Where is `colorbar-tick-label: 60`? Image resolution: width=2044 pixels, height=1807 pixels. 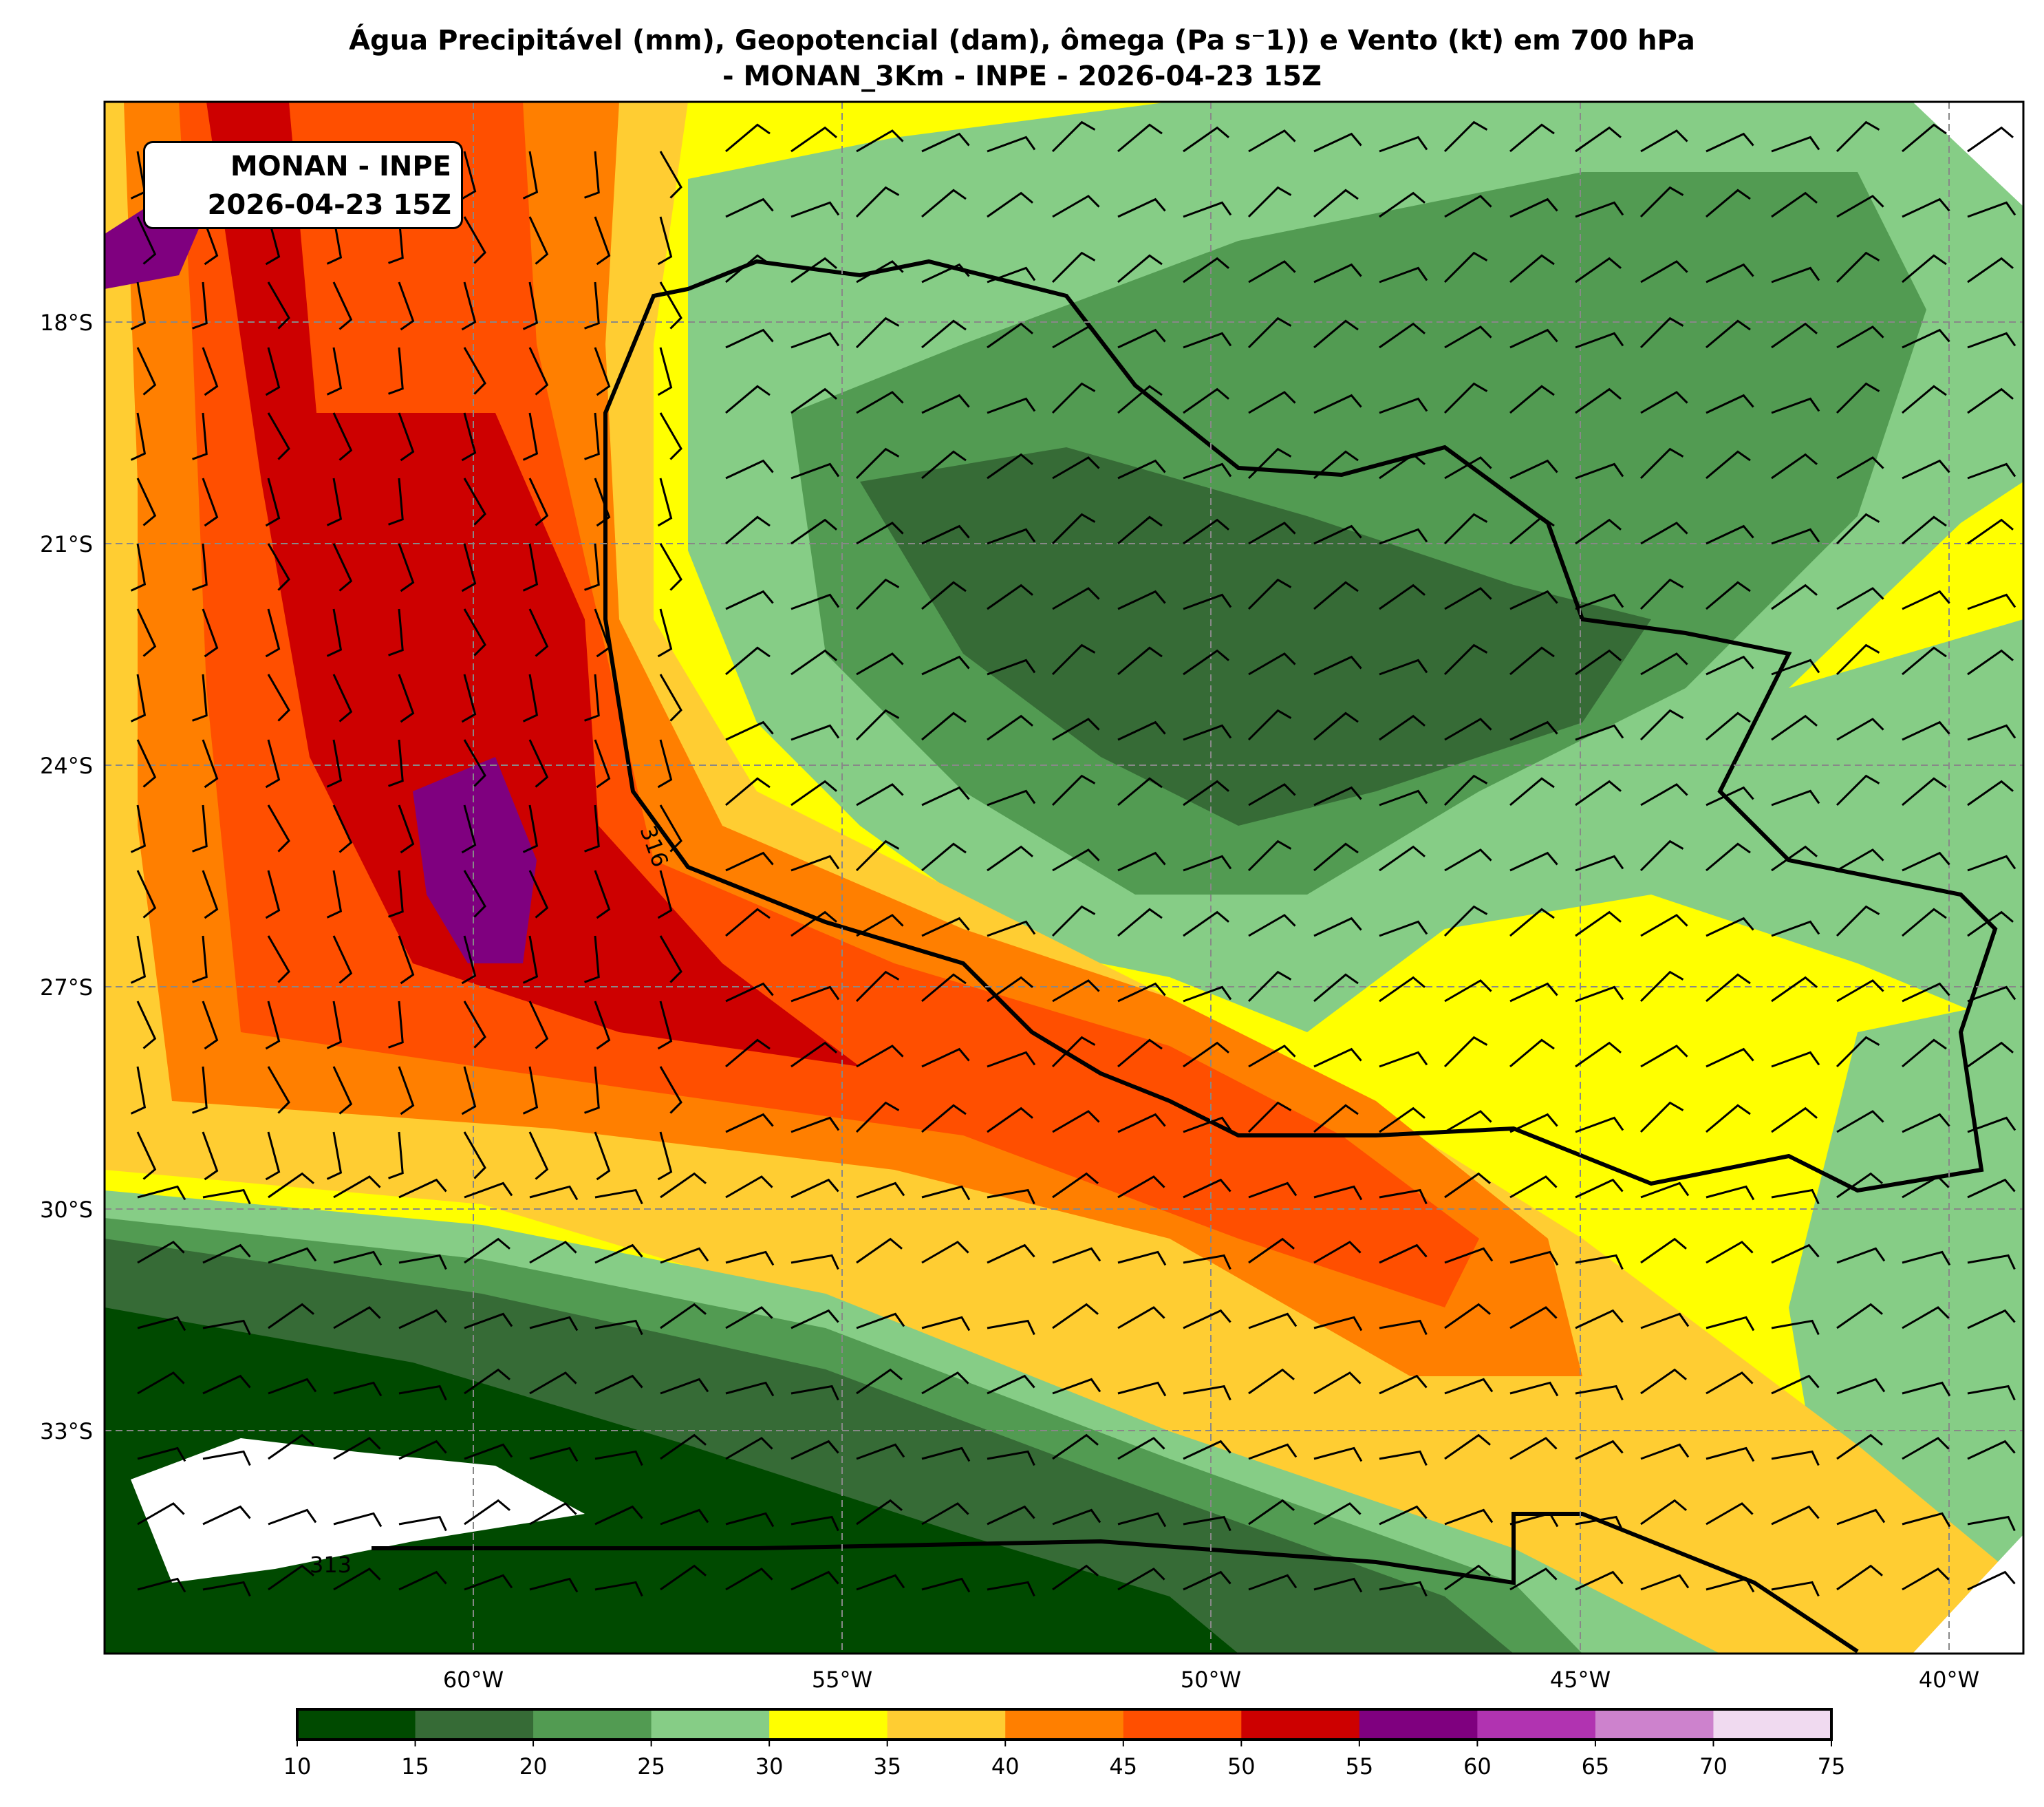
colorbar-tick-label: 60 is located at coordinates (1478, 1766).